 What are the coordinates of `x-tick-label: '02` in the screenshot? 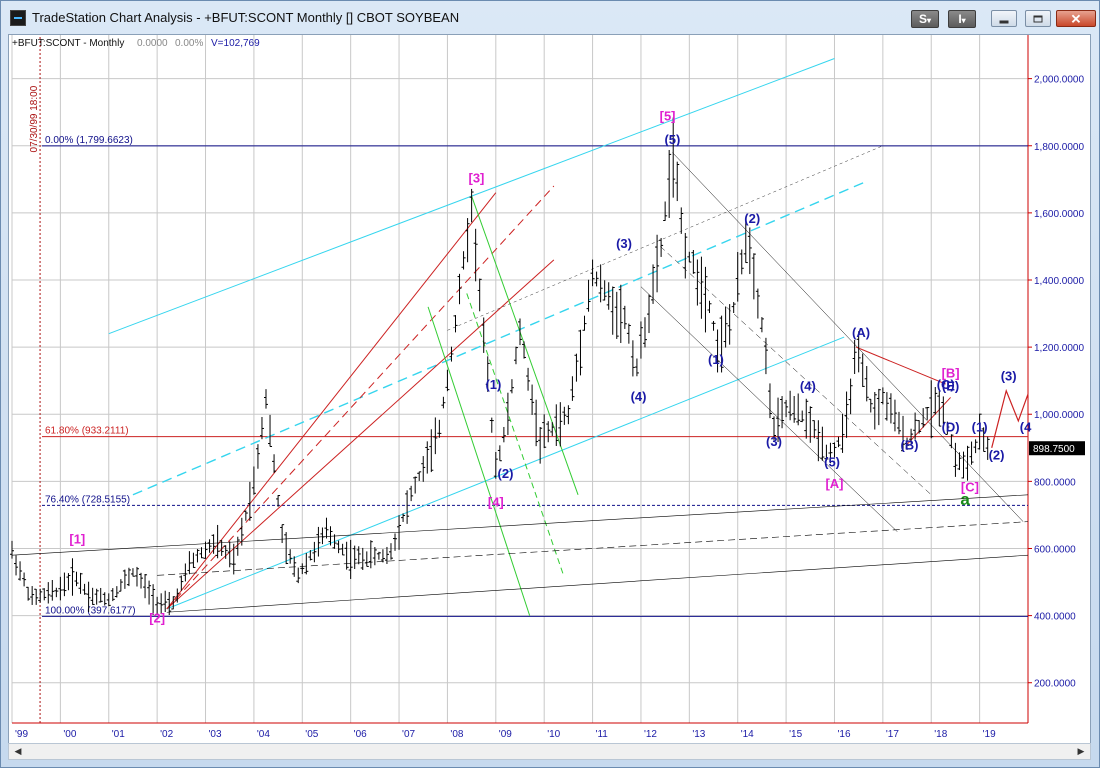 It's located at (166, 734).